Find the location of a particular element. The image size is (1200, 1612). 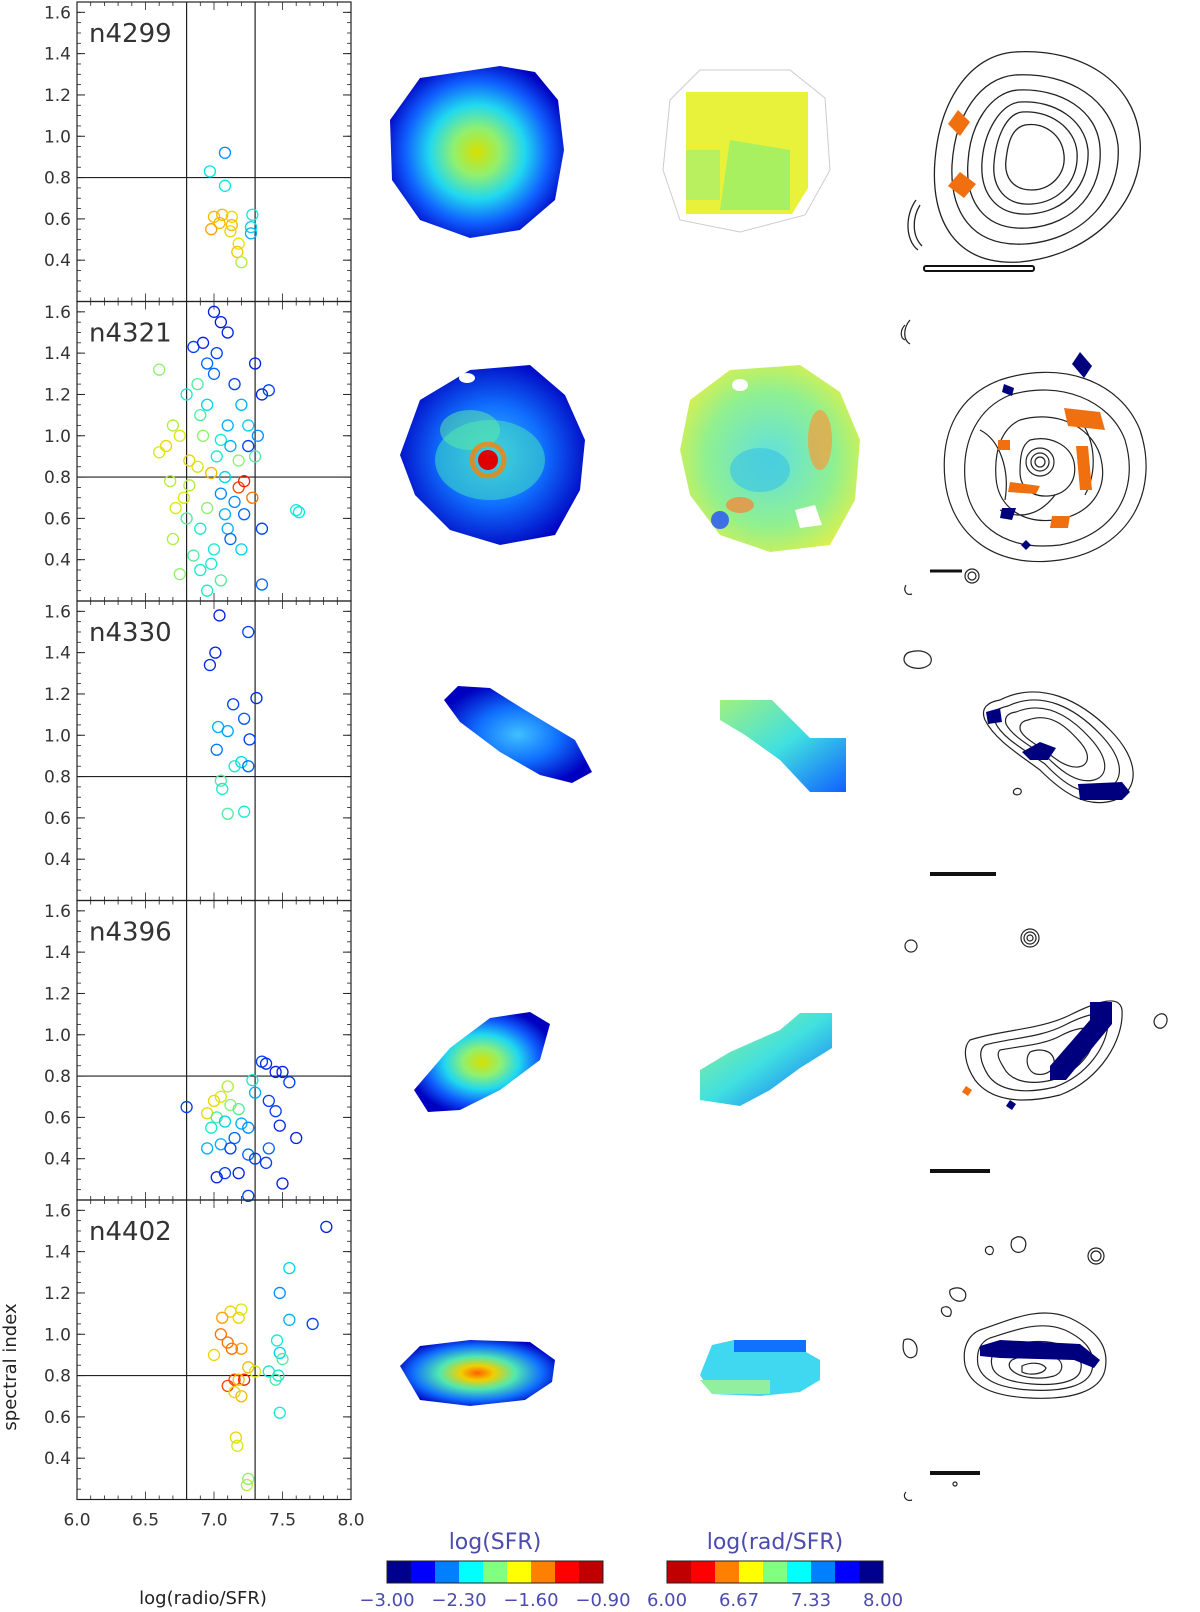

colorbar-title: log(SFR) is located at coordinates (495, 1542).